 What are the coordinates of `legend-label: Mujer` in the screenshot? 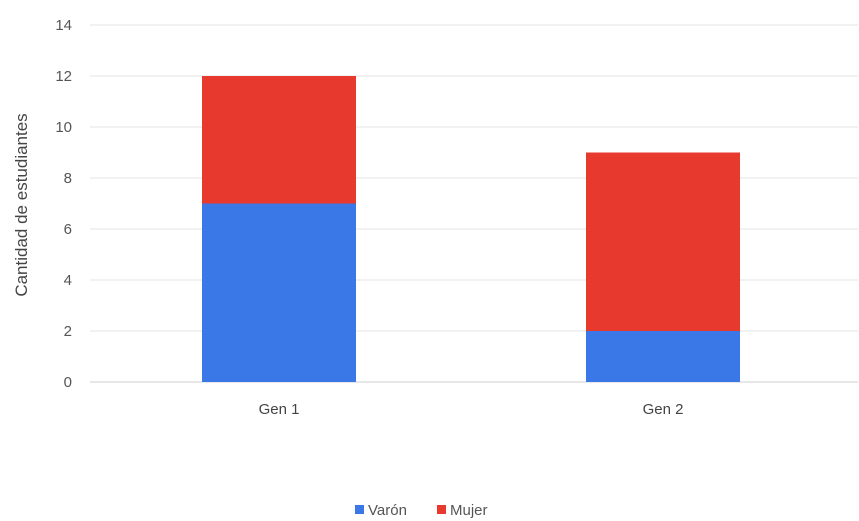 It's located at (469, 510).